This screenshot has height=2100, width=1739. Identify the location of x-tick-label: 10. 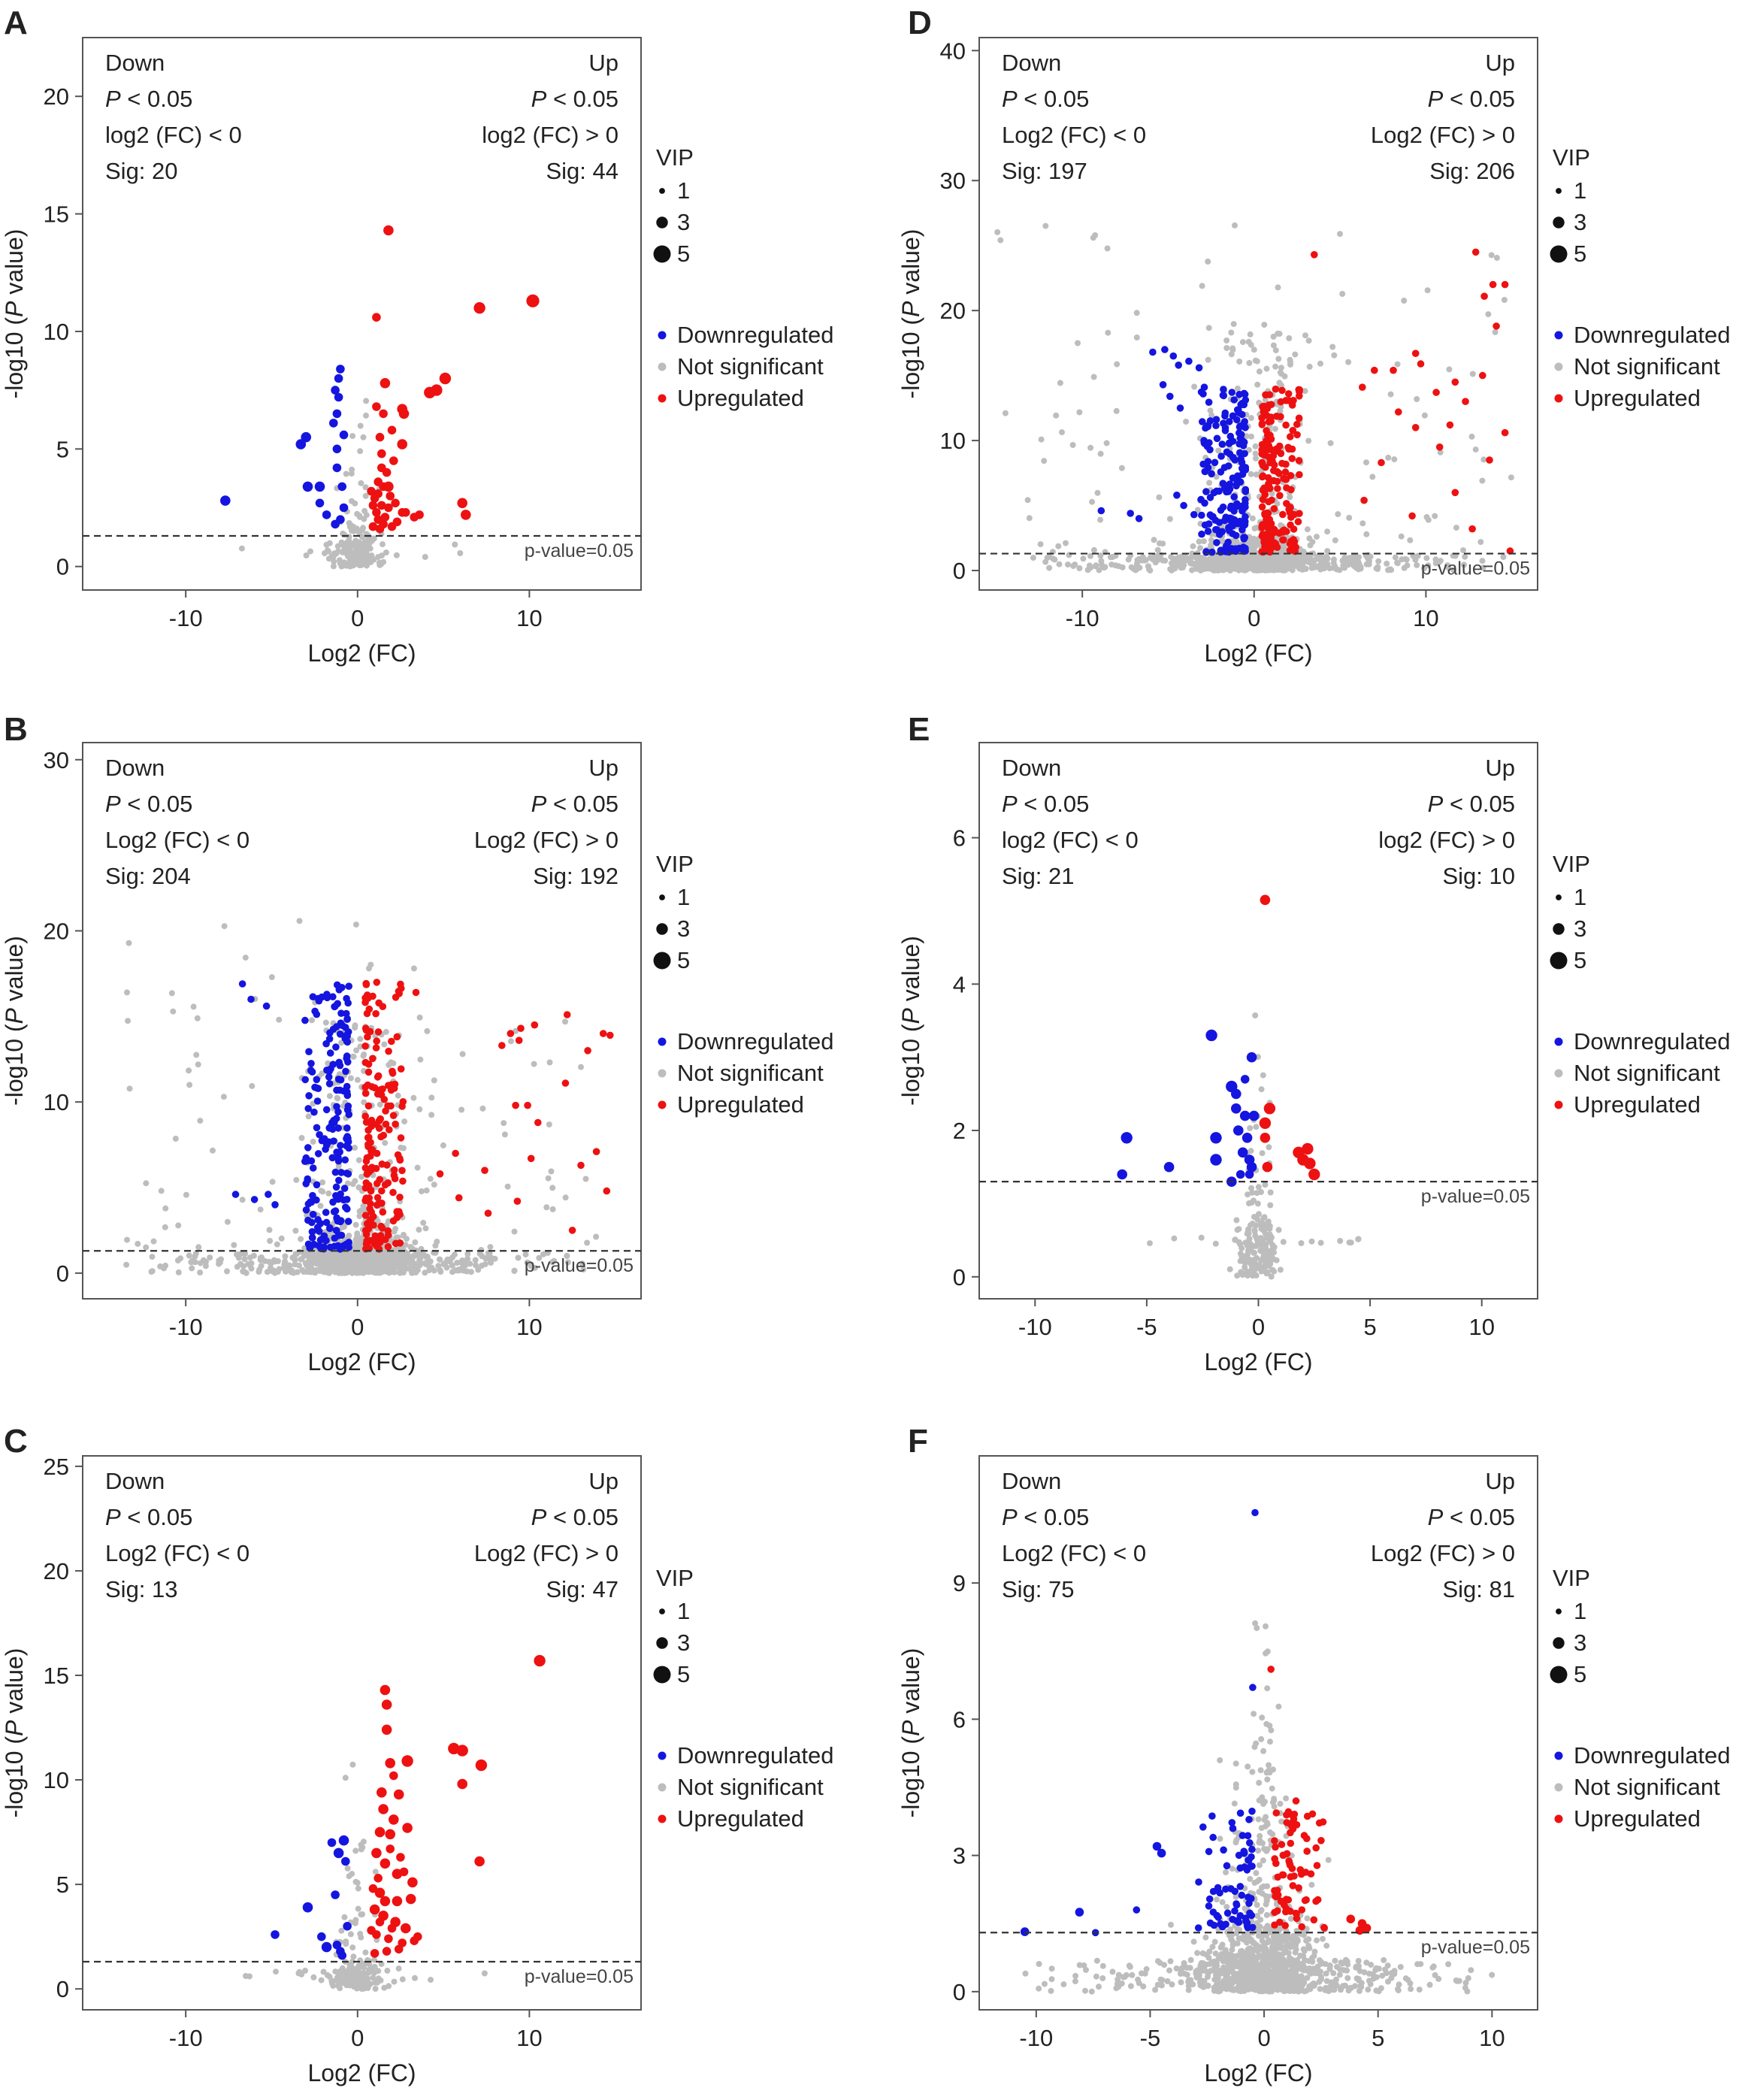
(1481, 1327).